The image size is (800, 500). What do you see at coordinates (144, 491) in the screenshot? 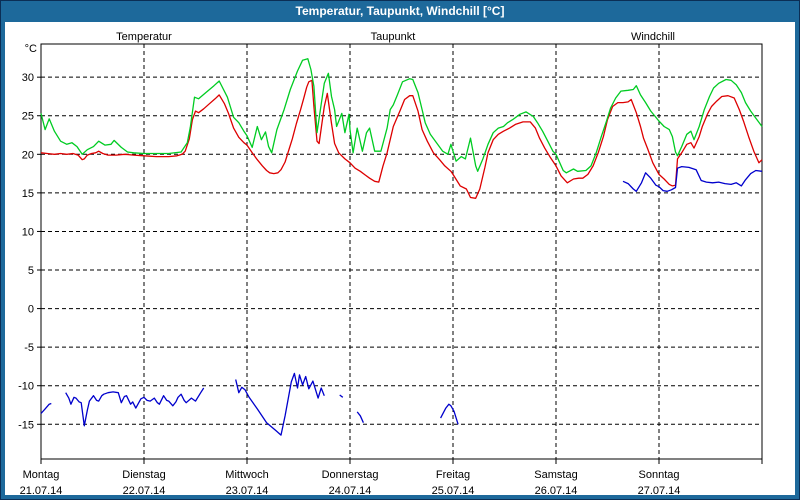
I see `x-day-date-label: 22.07.14` at bounding box center [144, 491].